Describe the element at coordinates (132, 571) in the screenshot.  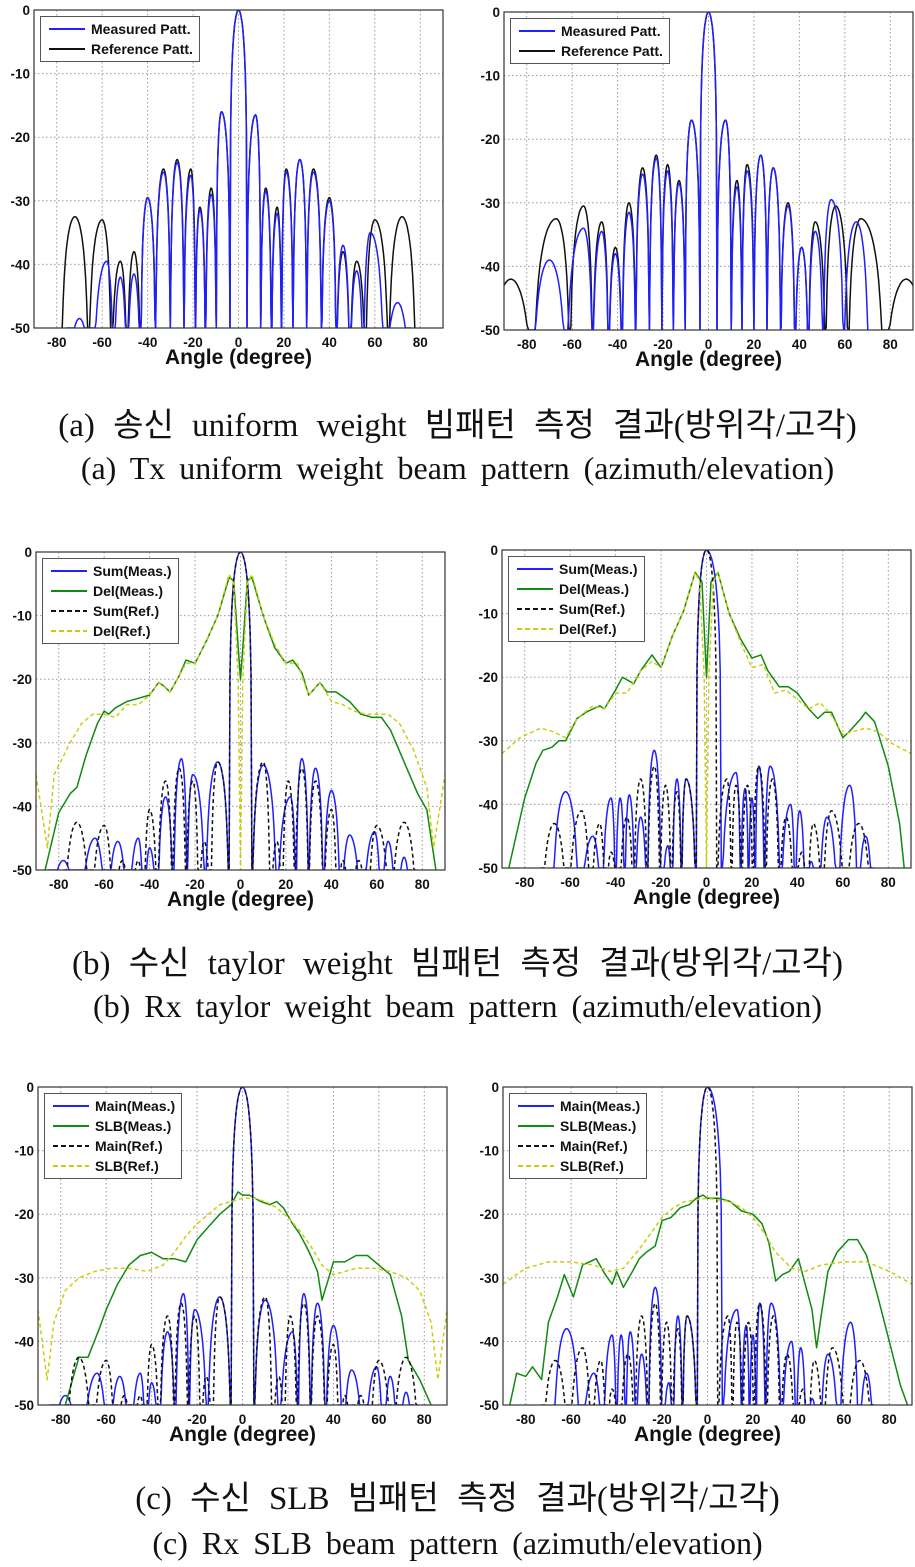
I see `legend-label: Sum(Meas.)` at that location.